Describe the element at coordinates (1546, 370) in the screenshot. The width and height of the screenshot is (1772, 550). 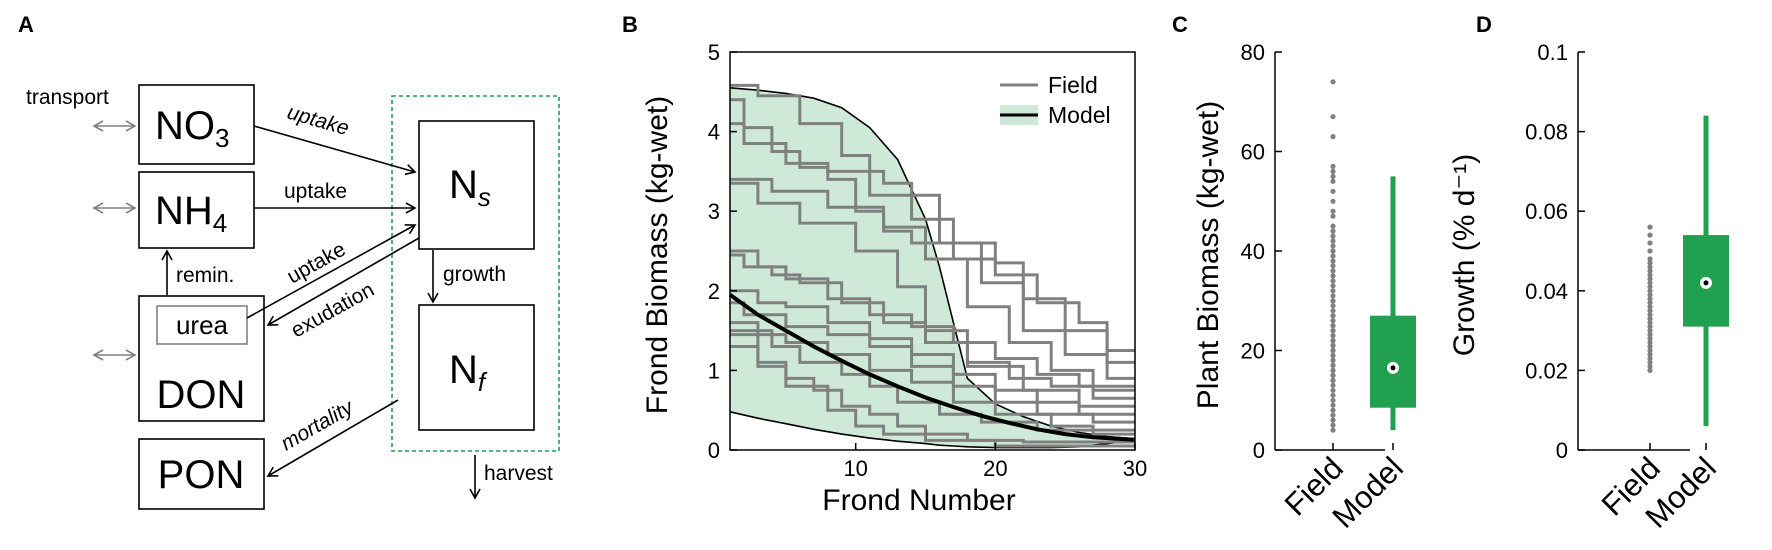
I see `y-tick-label: 0.02` at that location.